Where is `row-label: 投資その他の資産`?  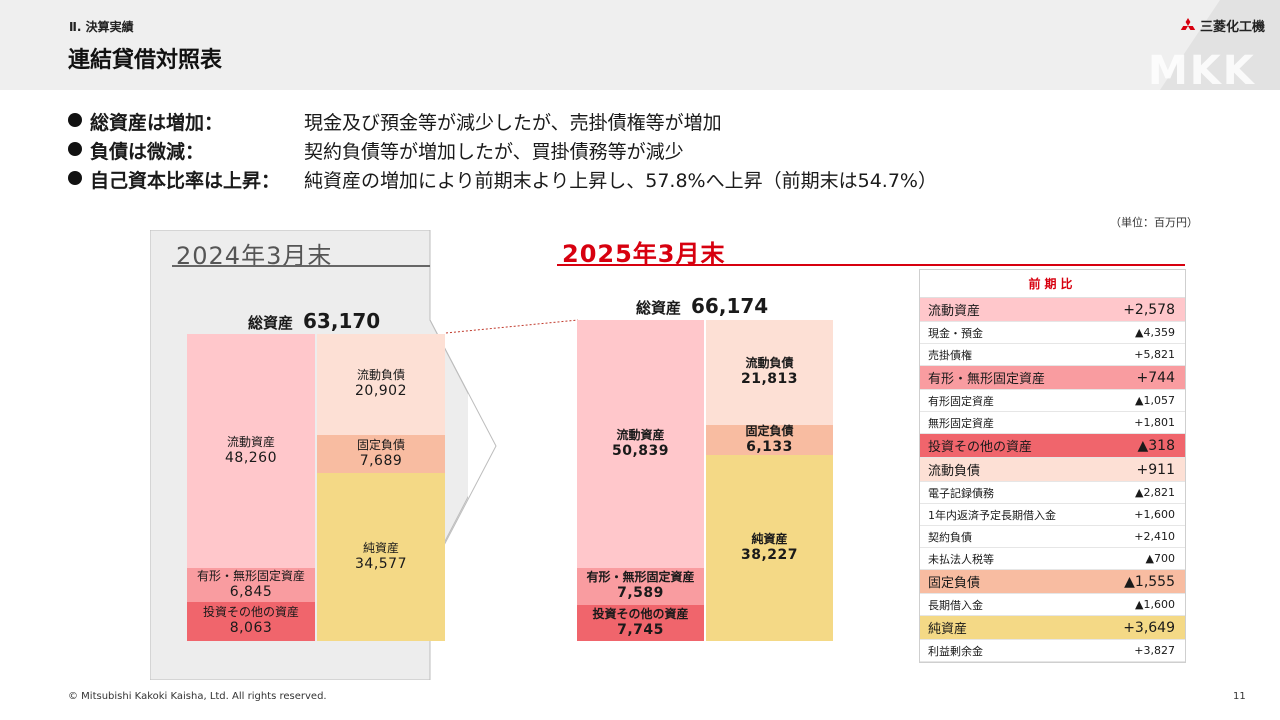
row-label: 投資その他の資産 is located at coordinates (980, 447).